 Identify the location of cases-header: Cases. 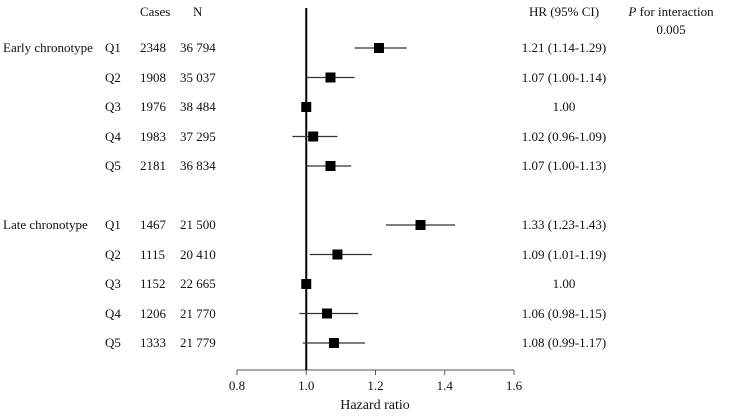
(155, 11).